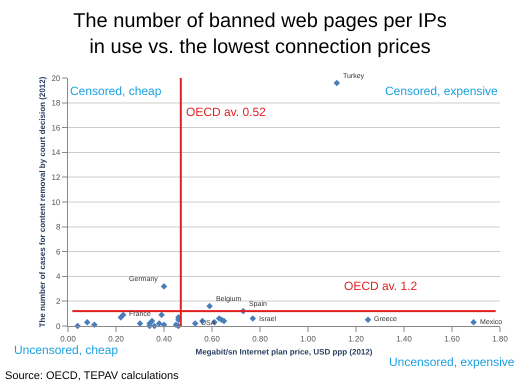  Describe the element at coordinates (381, 286) in the screenshot. I see `ref-line-label: OECD av. 1.2` at that location.